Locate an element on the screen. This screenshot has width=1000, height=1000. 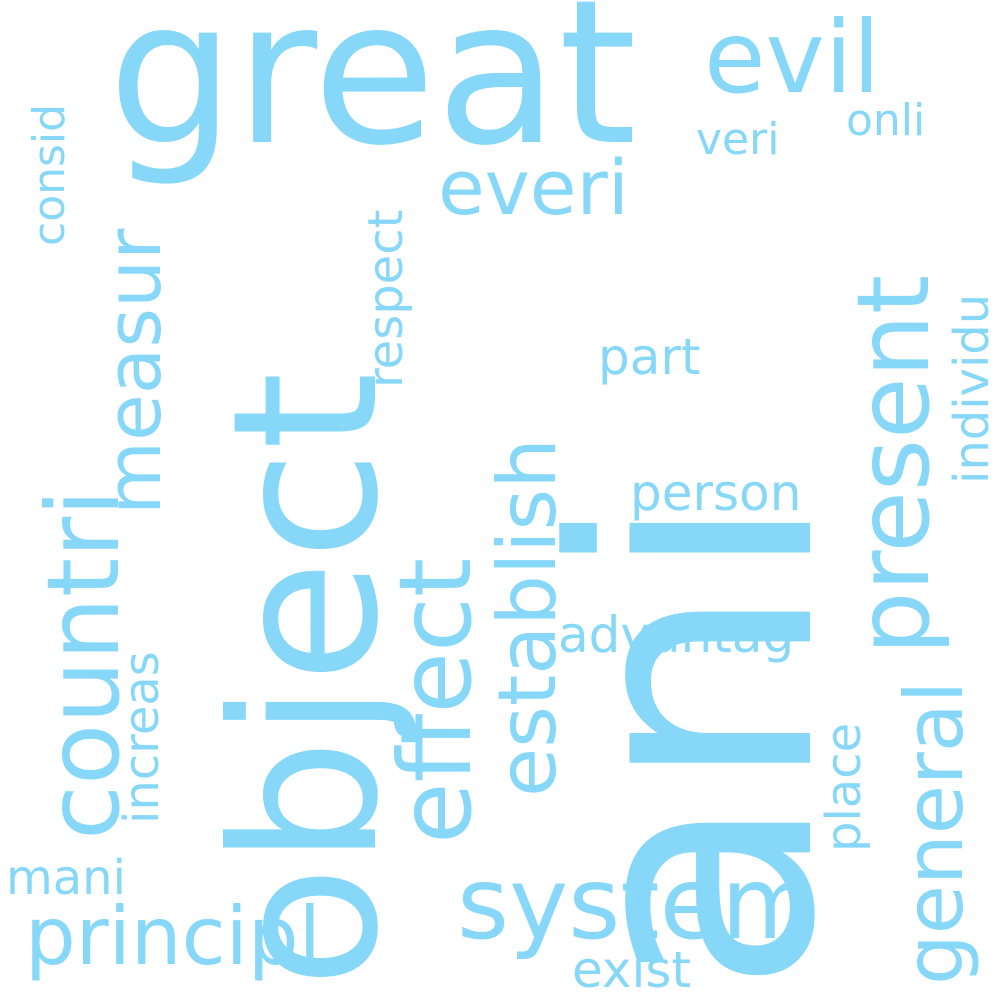
word-countri: countri is located at coordinates (83, 664).